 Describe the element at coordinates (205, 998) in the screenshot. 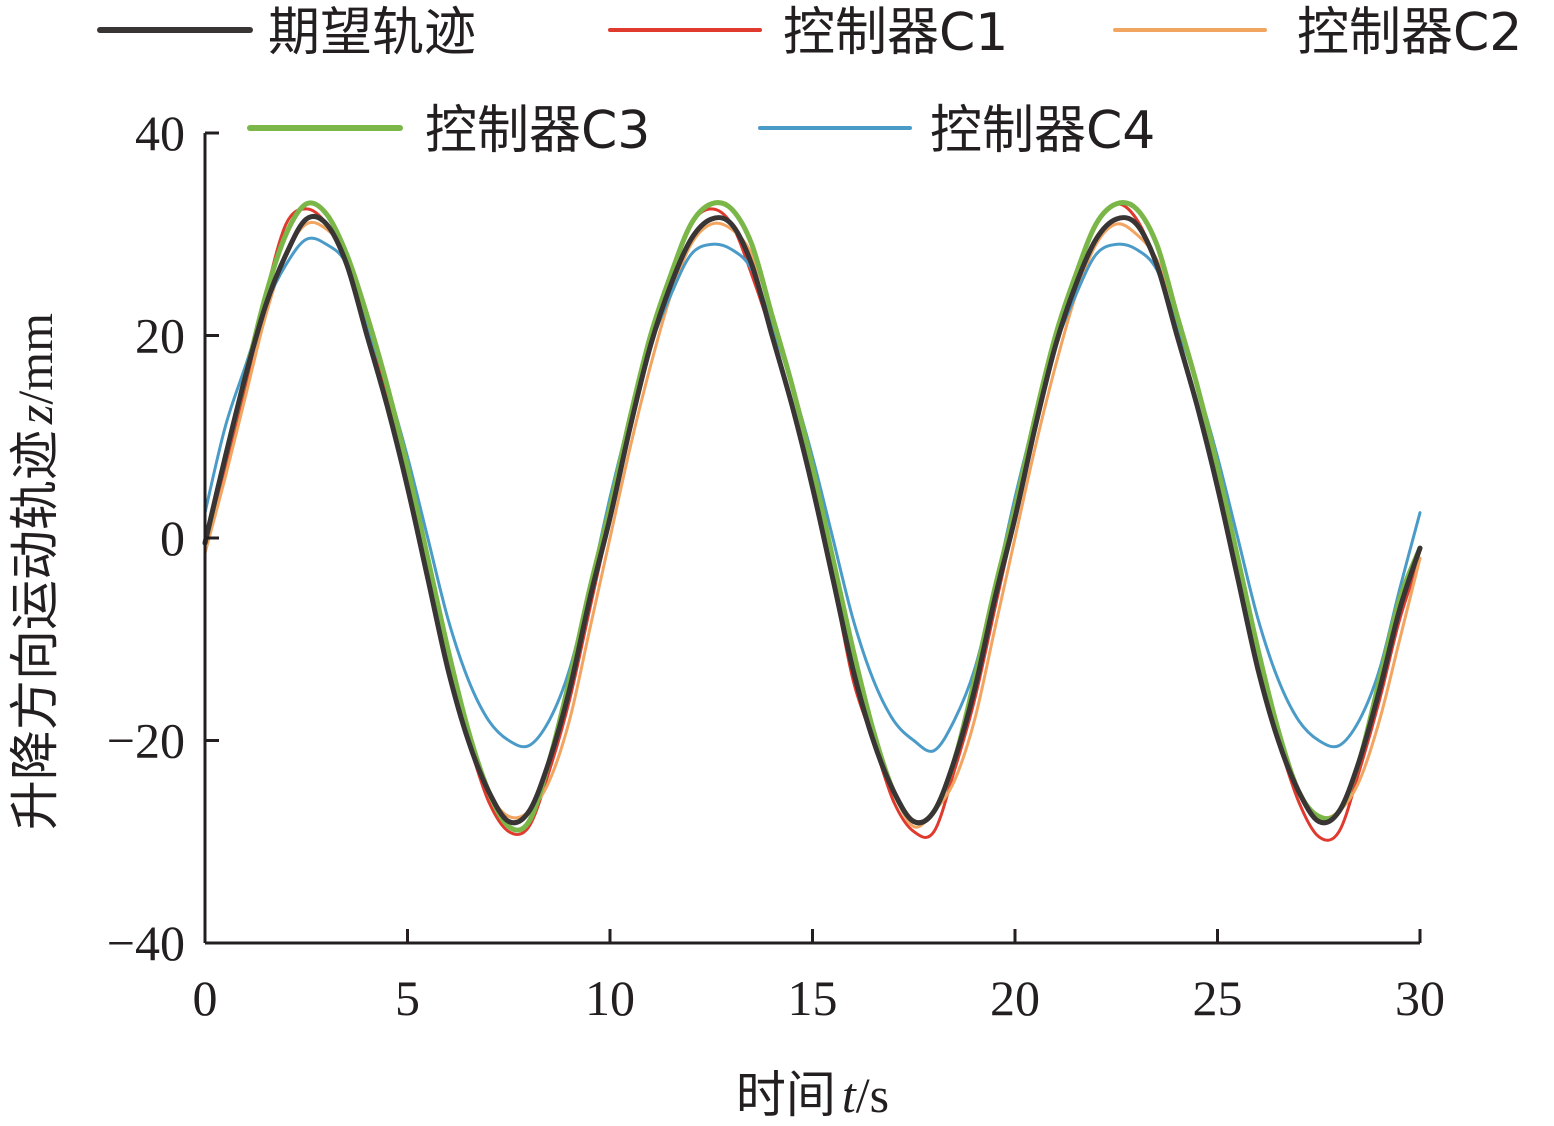

I see `x-tick-label: 0` at that location.